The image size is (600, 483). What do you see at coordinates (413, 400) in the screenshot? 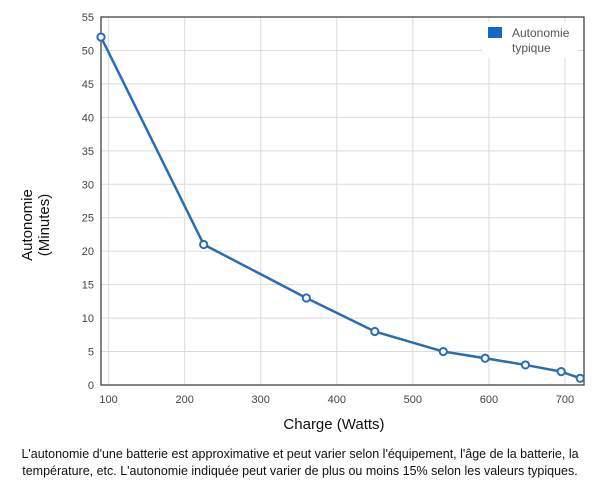
I see `x-tick-label: 500` at bounding box center [413, 400].